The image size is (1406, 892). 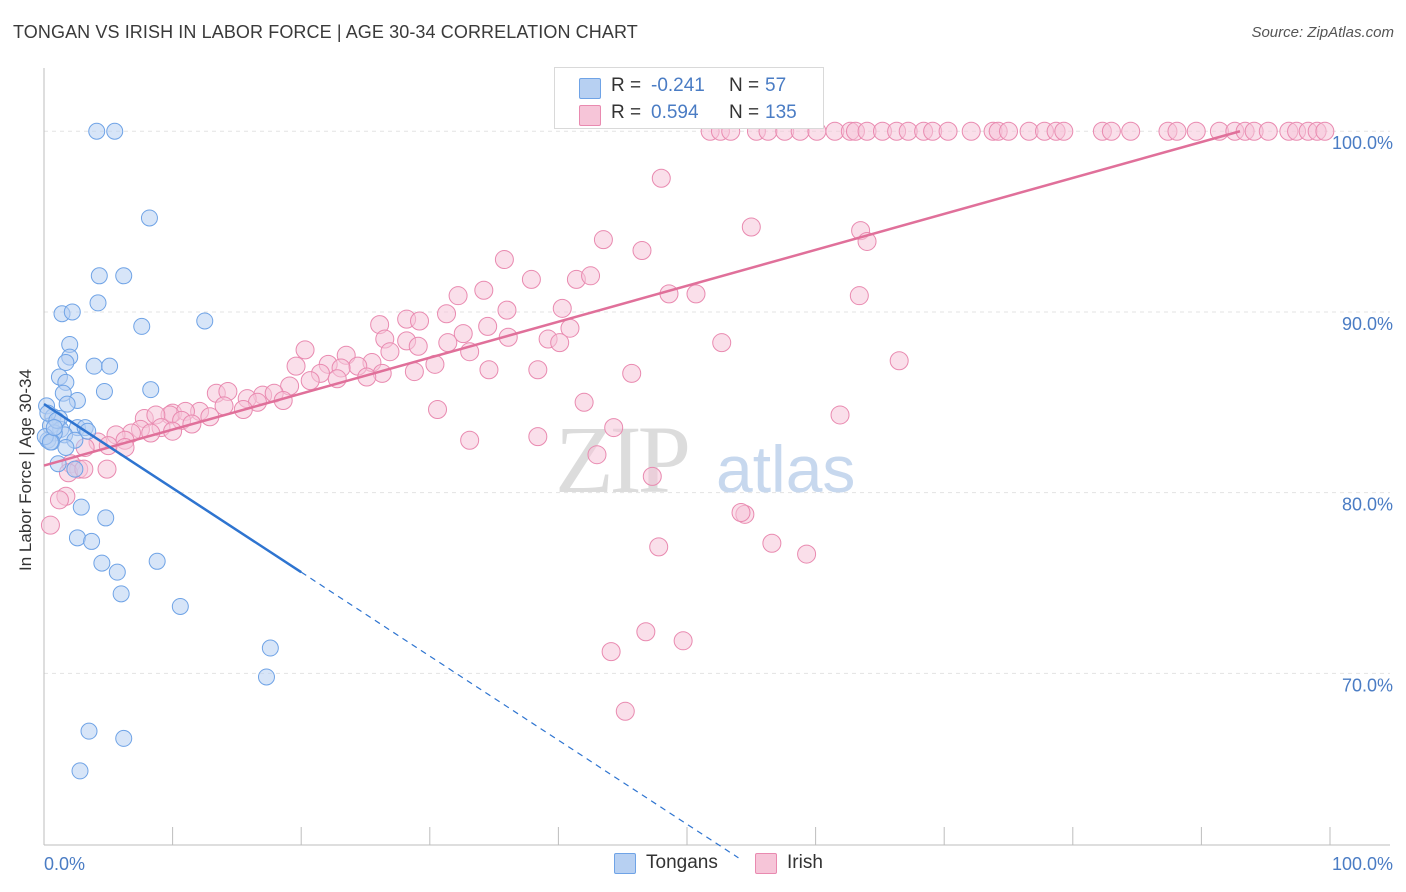 I want to click on x-tick-label-min: 0.0%, so click(x=64, y=864).